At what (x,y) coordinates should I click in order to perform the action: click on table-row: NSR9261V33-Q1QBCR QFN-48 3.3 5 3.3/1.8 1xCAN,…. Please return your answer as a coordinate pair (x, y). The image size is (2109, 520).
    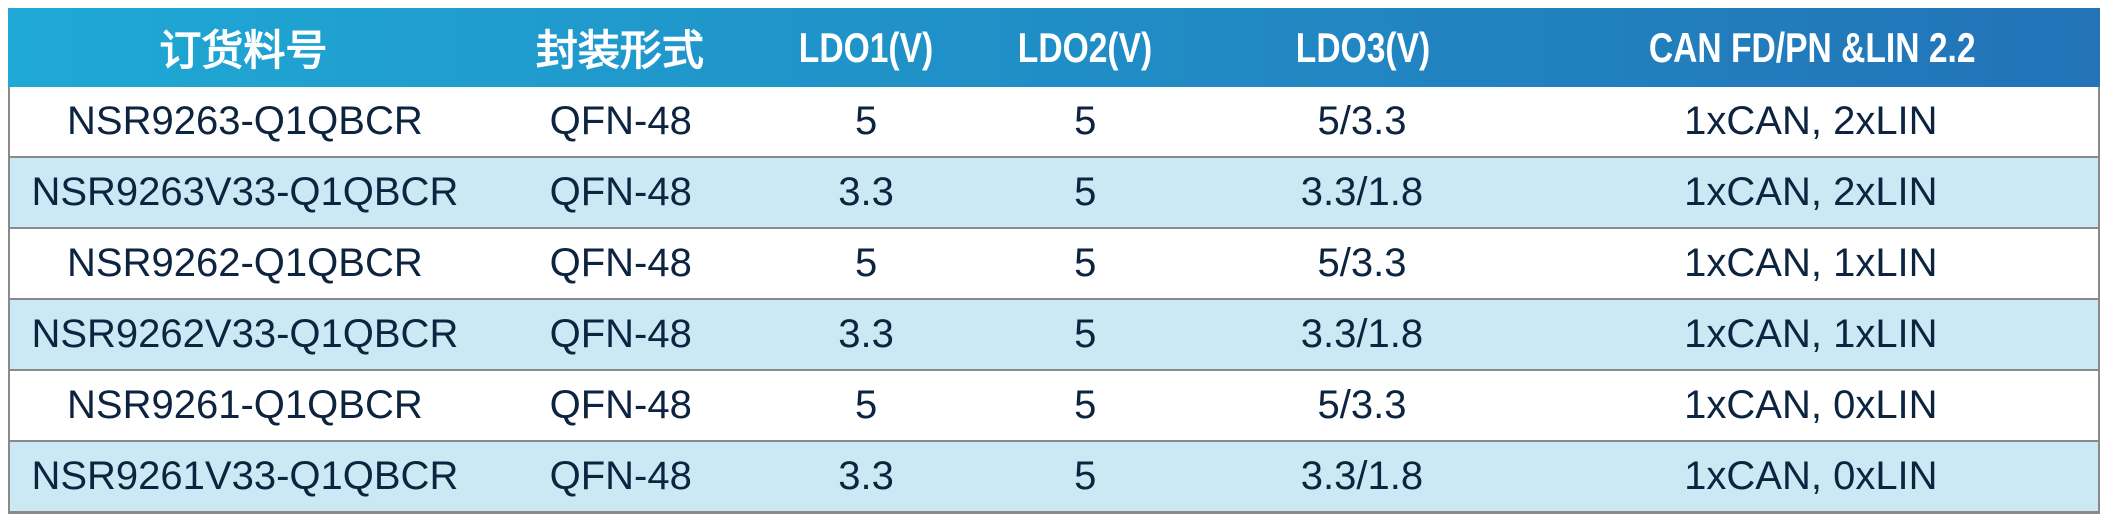
    Looking at the image, I should click on (1054, 475).